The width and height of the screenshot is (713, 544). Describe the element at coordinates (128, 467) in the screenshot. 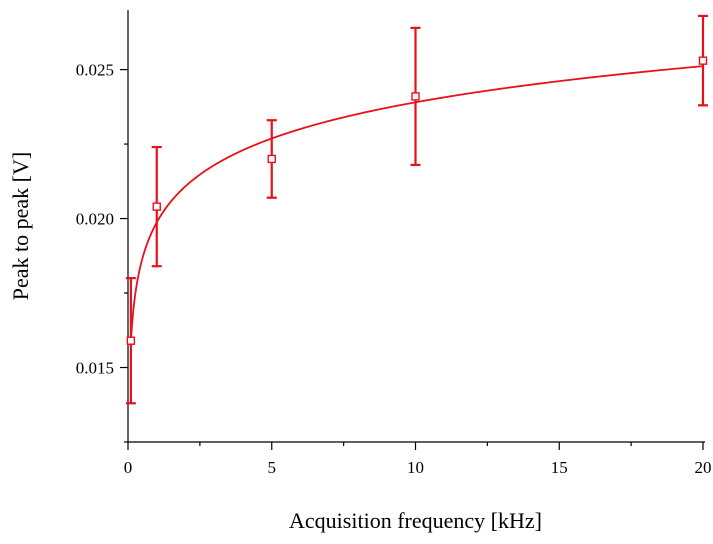

I see `x-tick-label: 0` at that location.